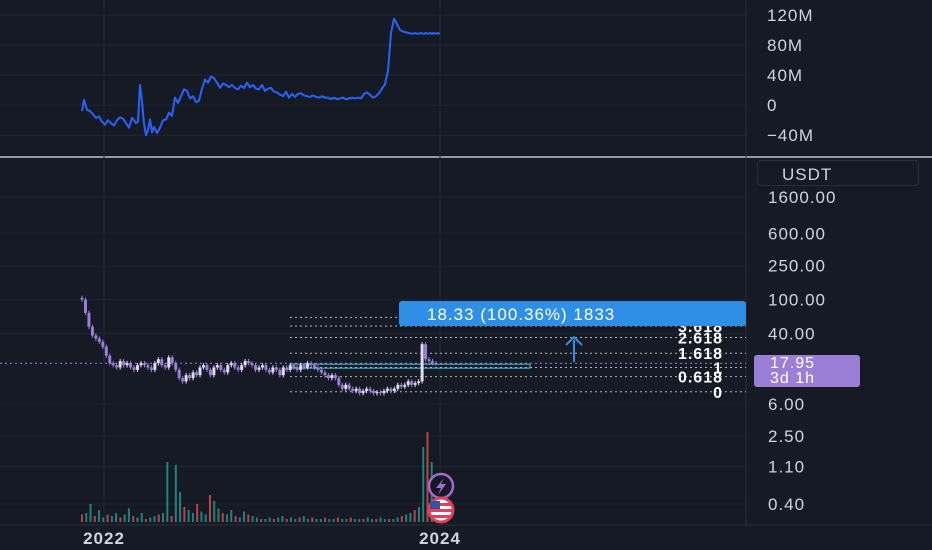 The width and height of the screenshot is (932, 550). What do you see at coordinates (785, 45) in the screenshot?
I see `indicator-tick-label: 80M` at bounding box center [785, 45].